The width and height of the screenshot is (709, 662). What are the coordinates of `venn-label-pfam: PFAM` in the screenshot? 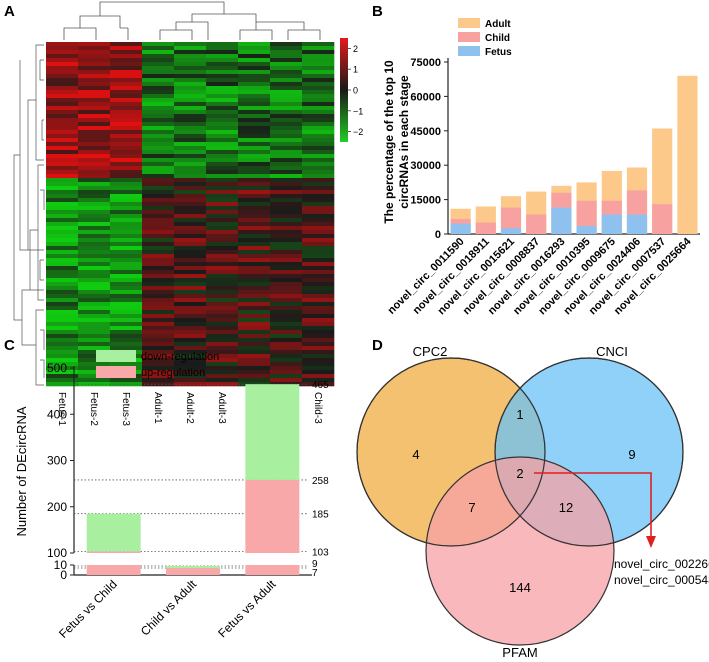 It's located at (519, 652).